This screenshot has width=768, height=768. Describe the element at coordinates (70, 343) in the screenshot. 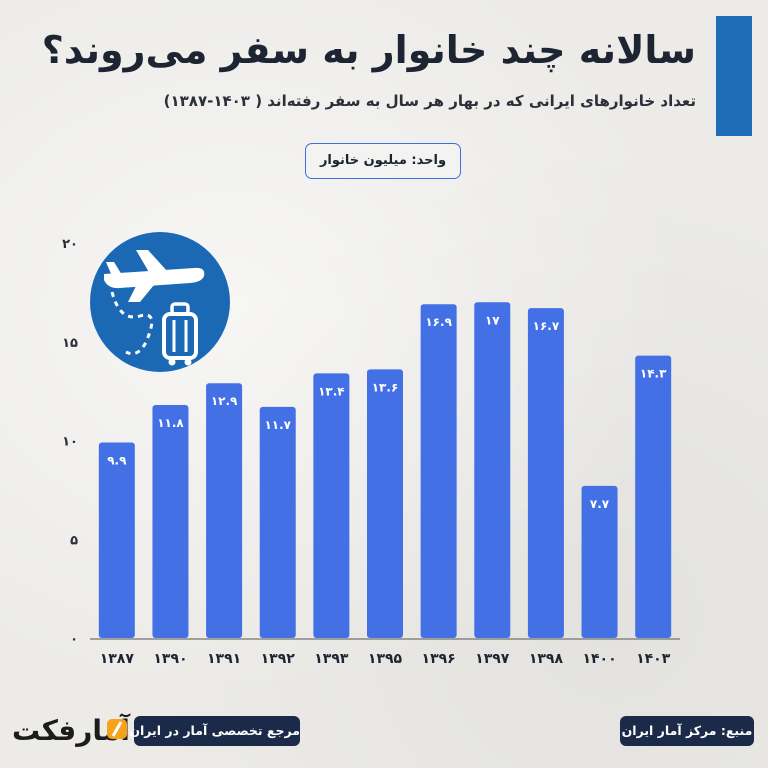

I see `y-tick-label: ۱۵` at that location.